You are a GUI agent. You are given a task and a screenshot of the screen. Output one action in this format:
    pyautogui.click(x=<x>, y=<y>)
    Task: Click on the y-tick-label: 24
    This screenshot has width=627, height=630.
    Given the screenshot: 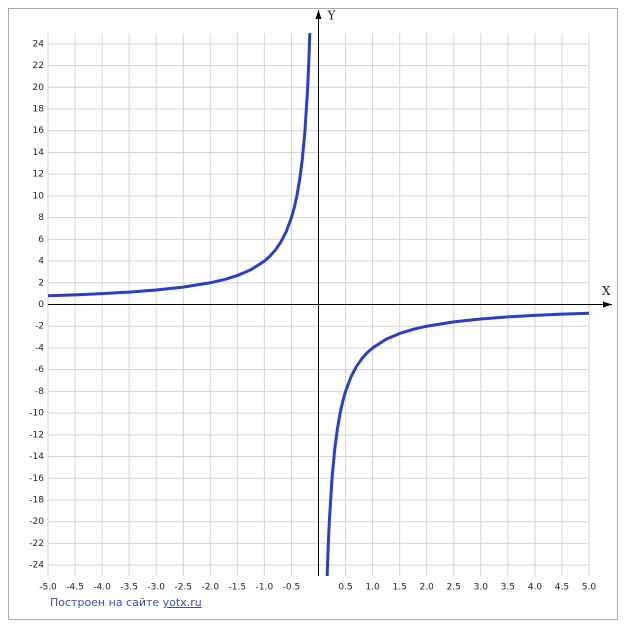 What is the action you would take?
    pyautogui.click(x=39, y=44)
    